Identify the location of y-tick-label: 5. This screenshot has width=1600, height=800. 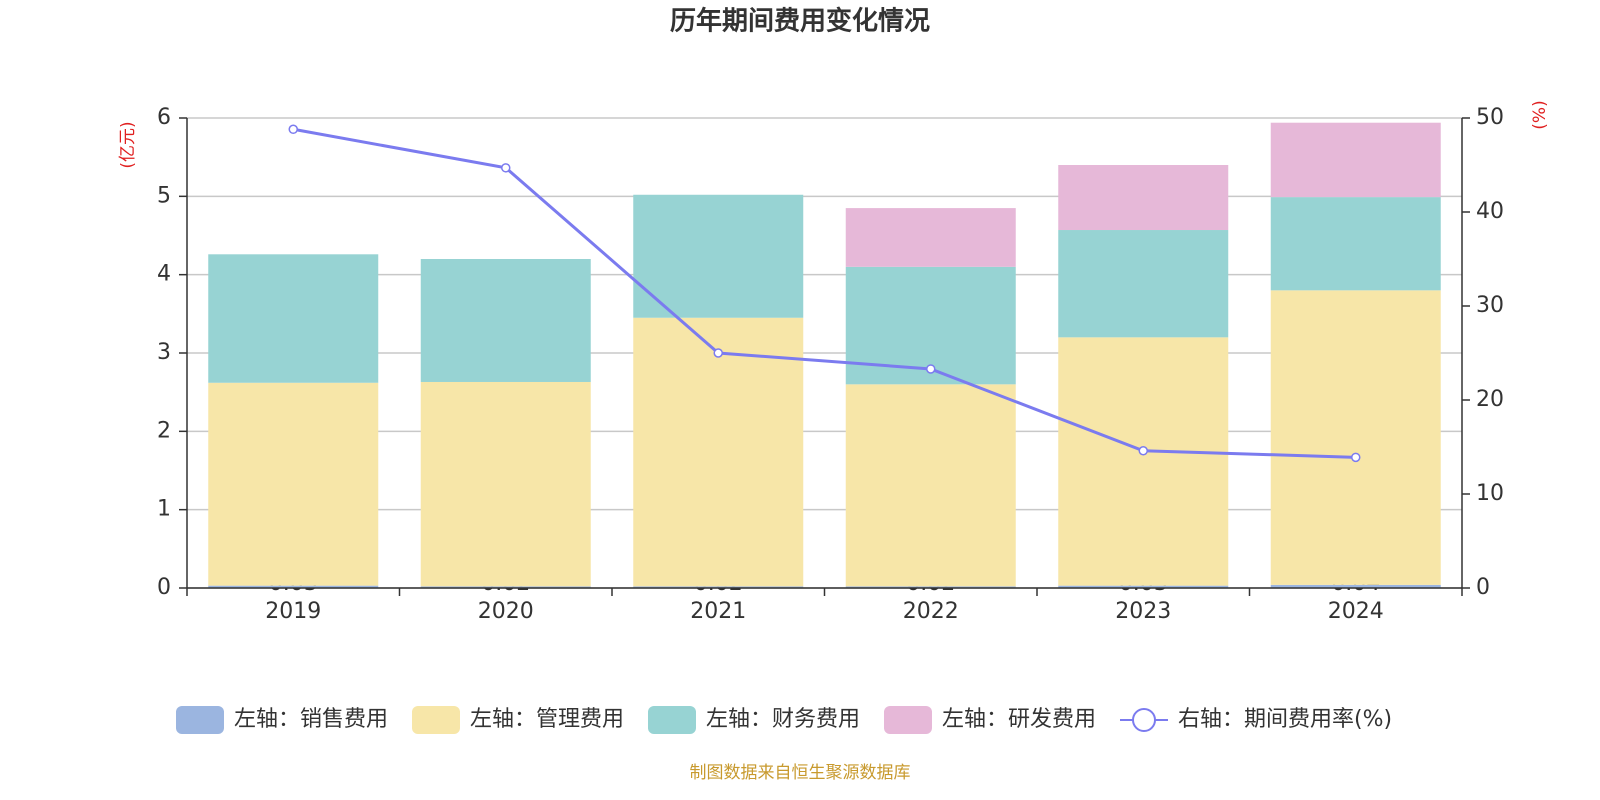
(164, 195).